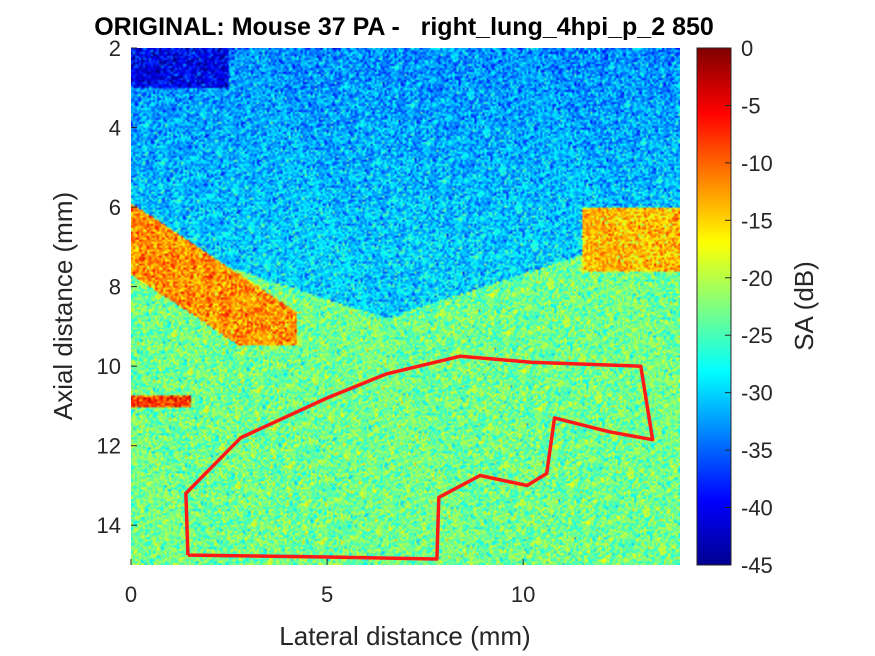 The width and height of the screenshot is (875, 656). Describe the element at coordinates (757, 450) in the screenshot. I see `colorbar-tick-label: -35` at that location.